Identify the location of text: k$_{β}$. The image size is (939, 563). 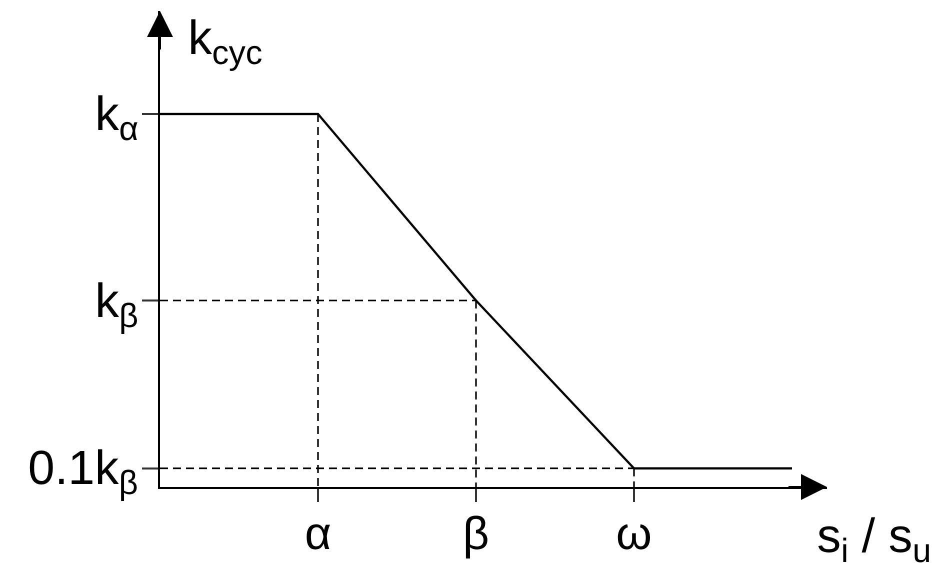
(116, 305).